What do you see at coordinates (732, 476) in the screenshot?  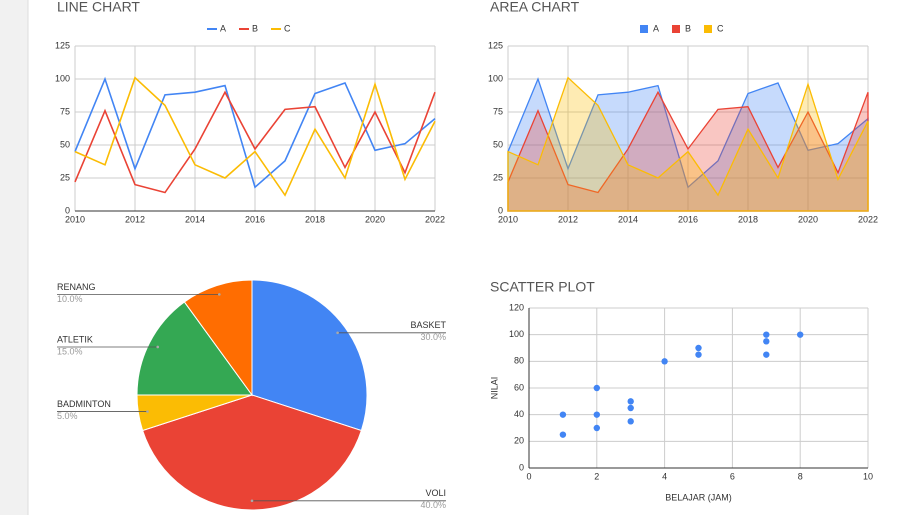 I see `x-tick-label: 6` at bounding box center [732, 476].